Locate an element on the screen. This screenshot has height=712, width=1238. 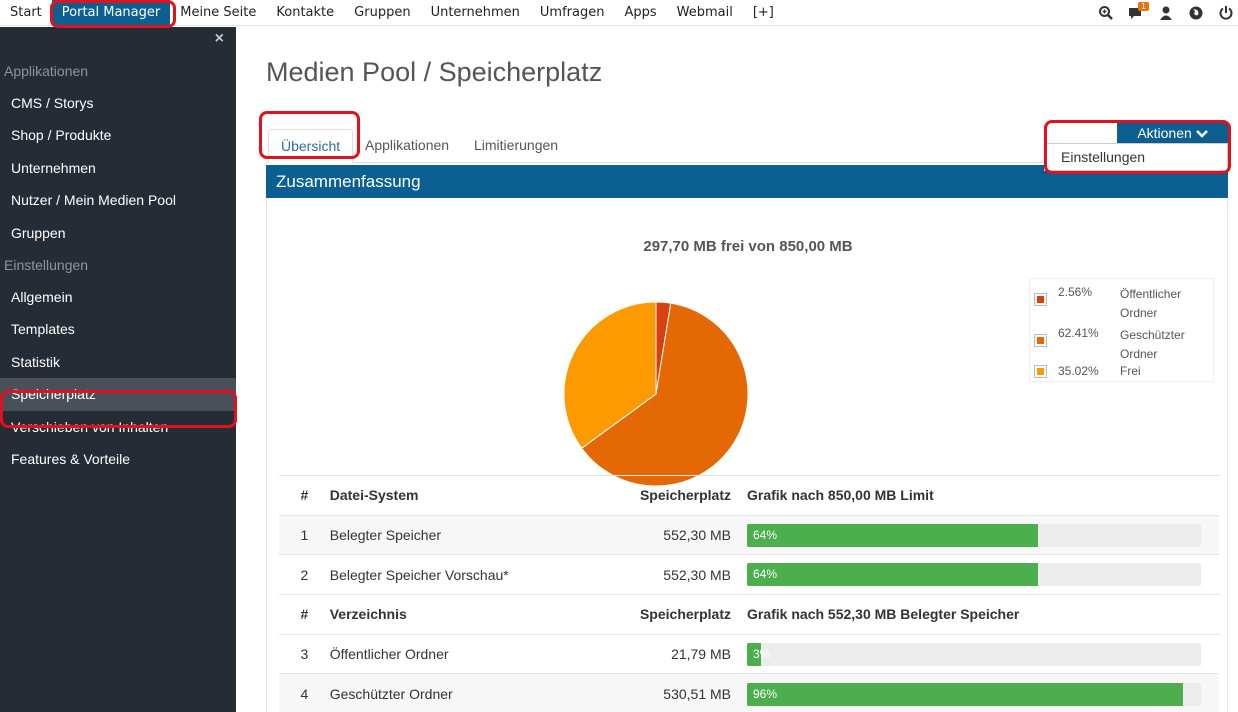
row-num: 2 is located at coordinates (304, 574).